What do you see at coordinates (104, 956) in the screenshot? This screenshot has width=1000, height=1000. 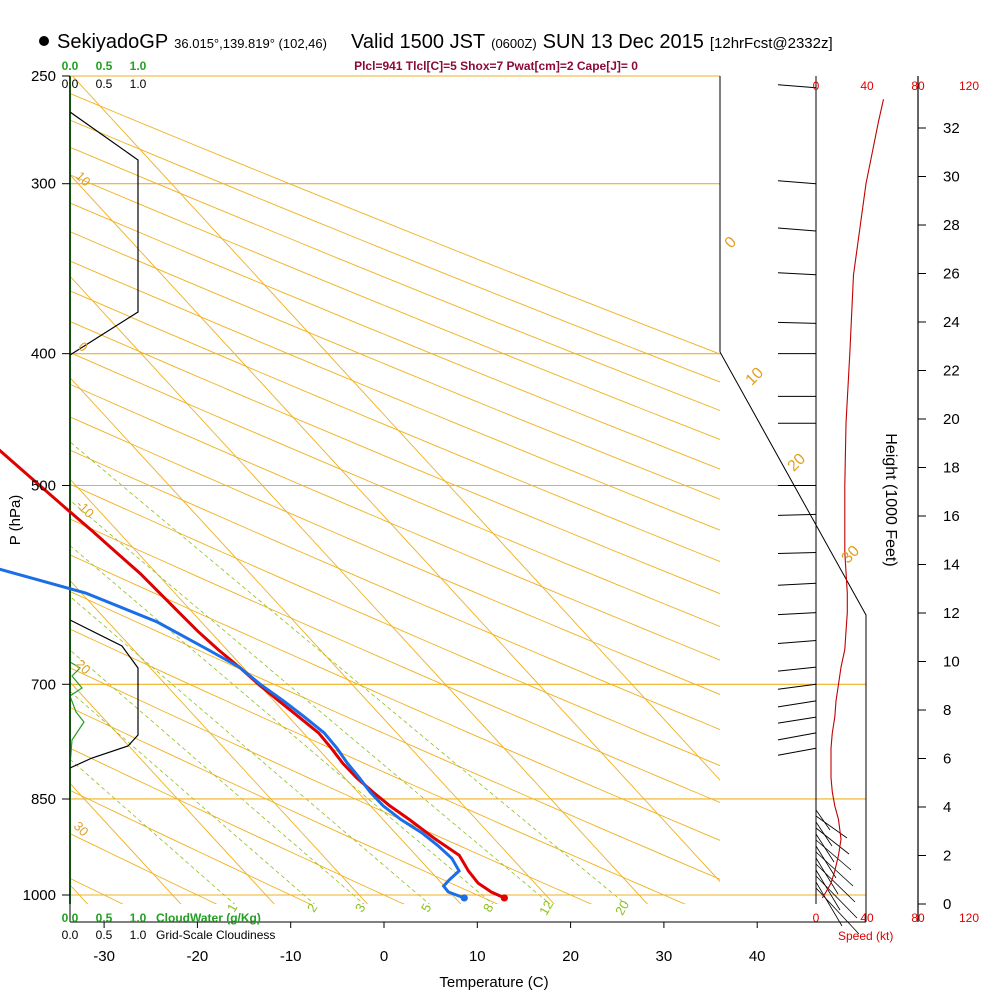 I see `temperature-tick-label: -30` at bounding box center [104, 956].